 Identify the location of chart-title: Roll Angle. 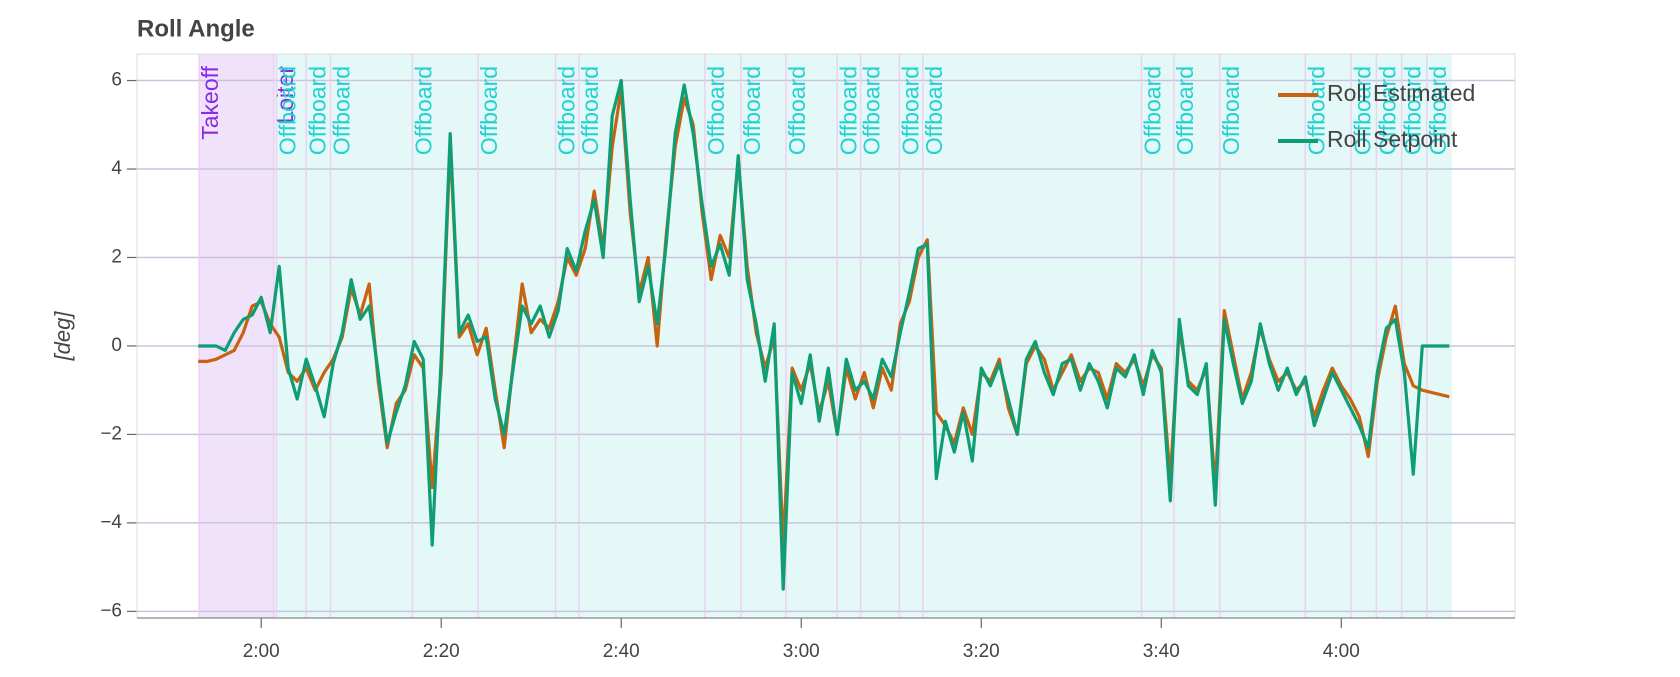
(196, 28).